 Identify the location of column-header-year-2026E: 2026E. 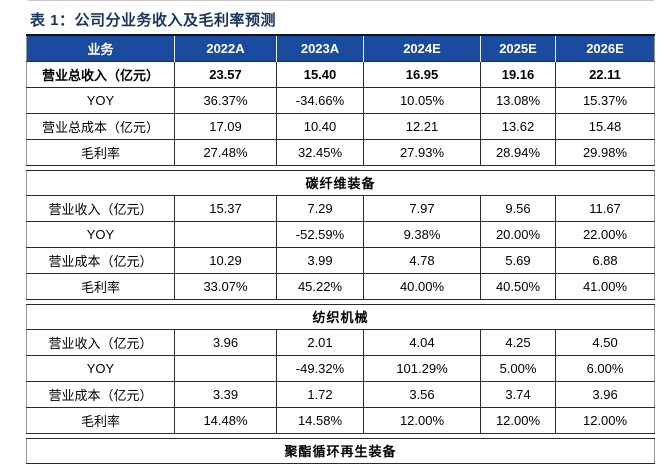
(605, 47).